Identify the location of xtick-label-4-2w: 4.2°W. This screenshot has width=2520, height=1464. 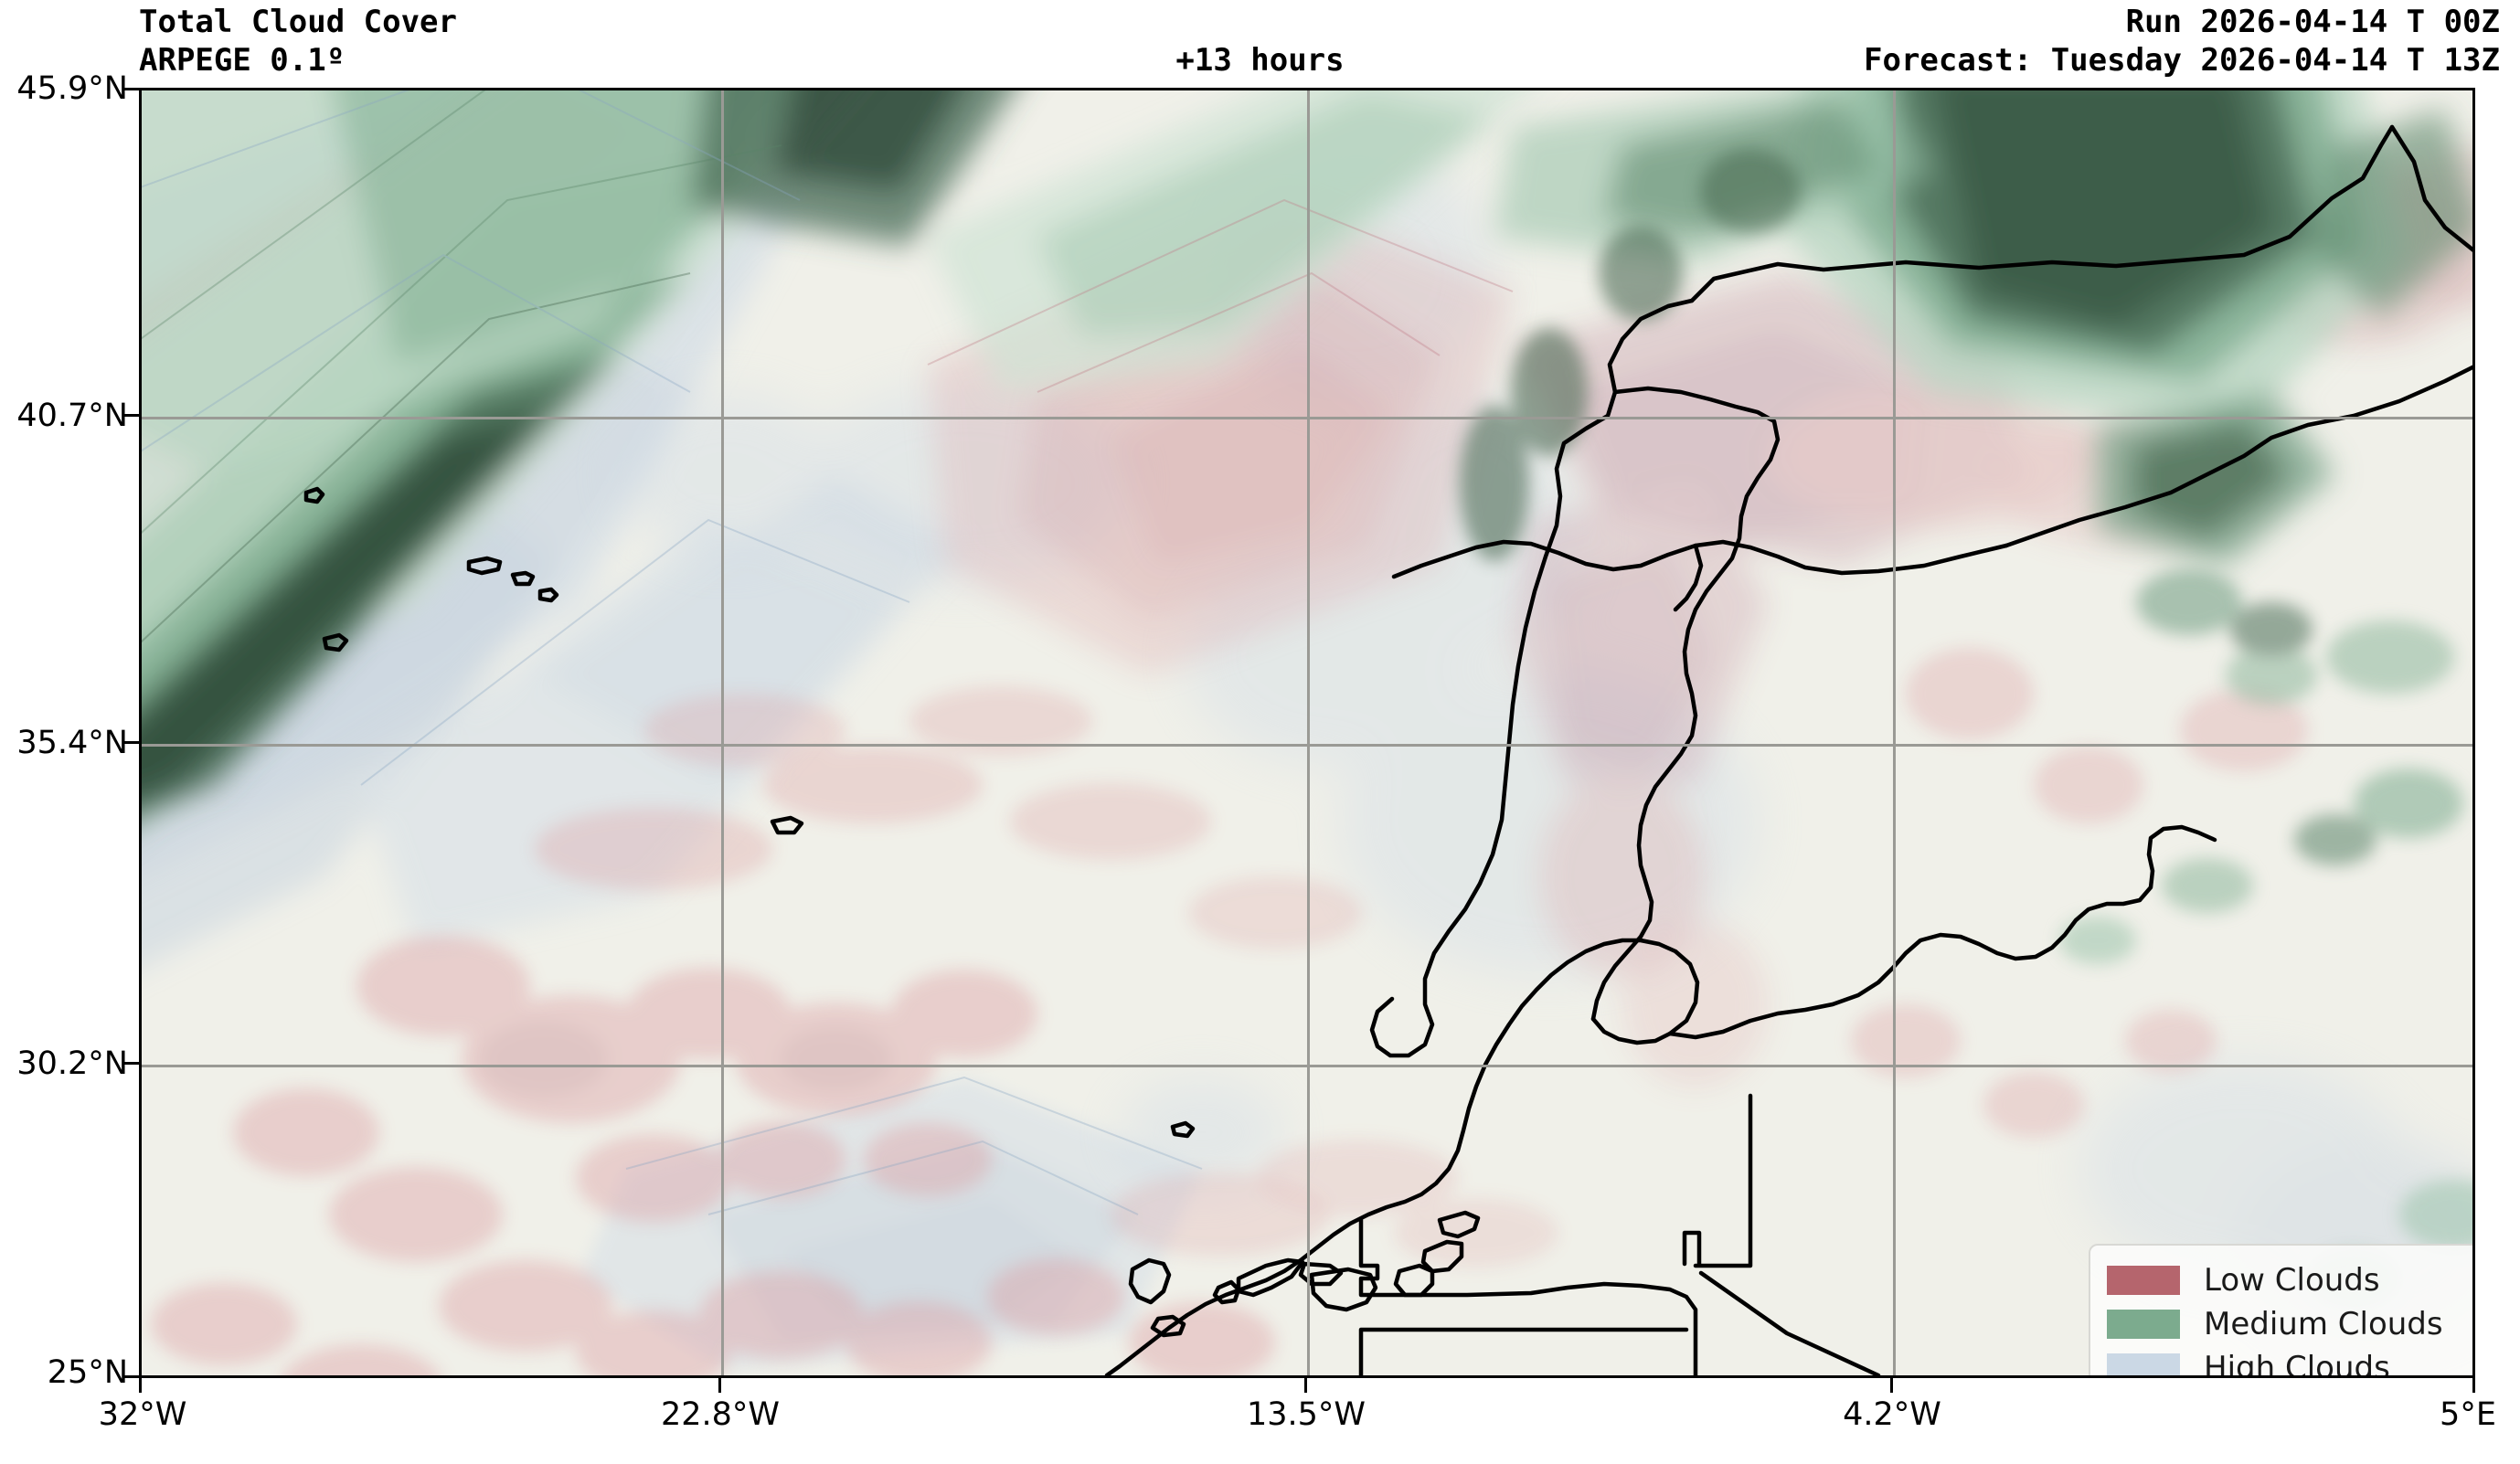
(1892, 1414).